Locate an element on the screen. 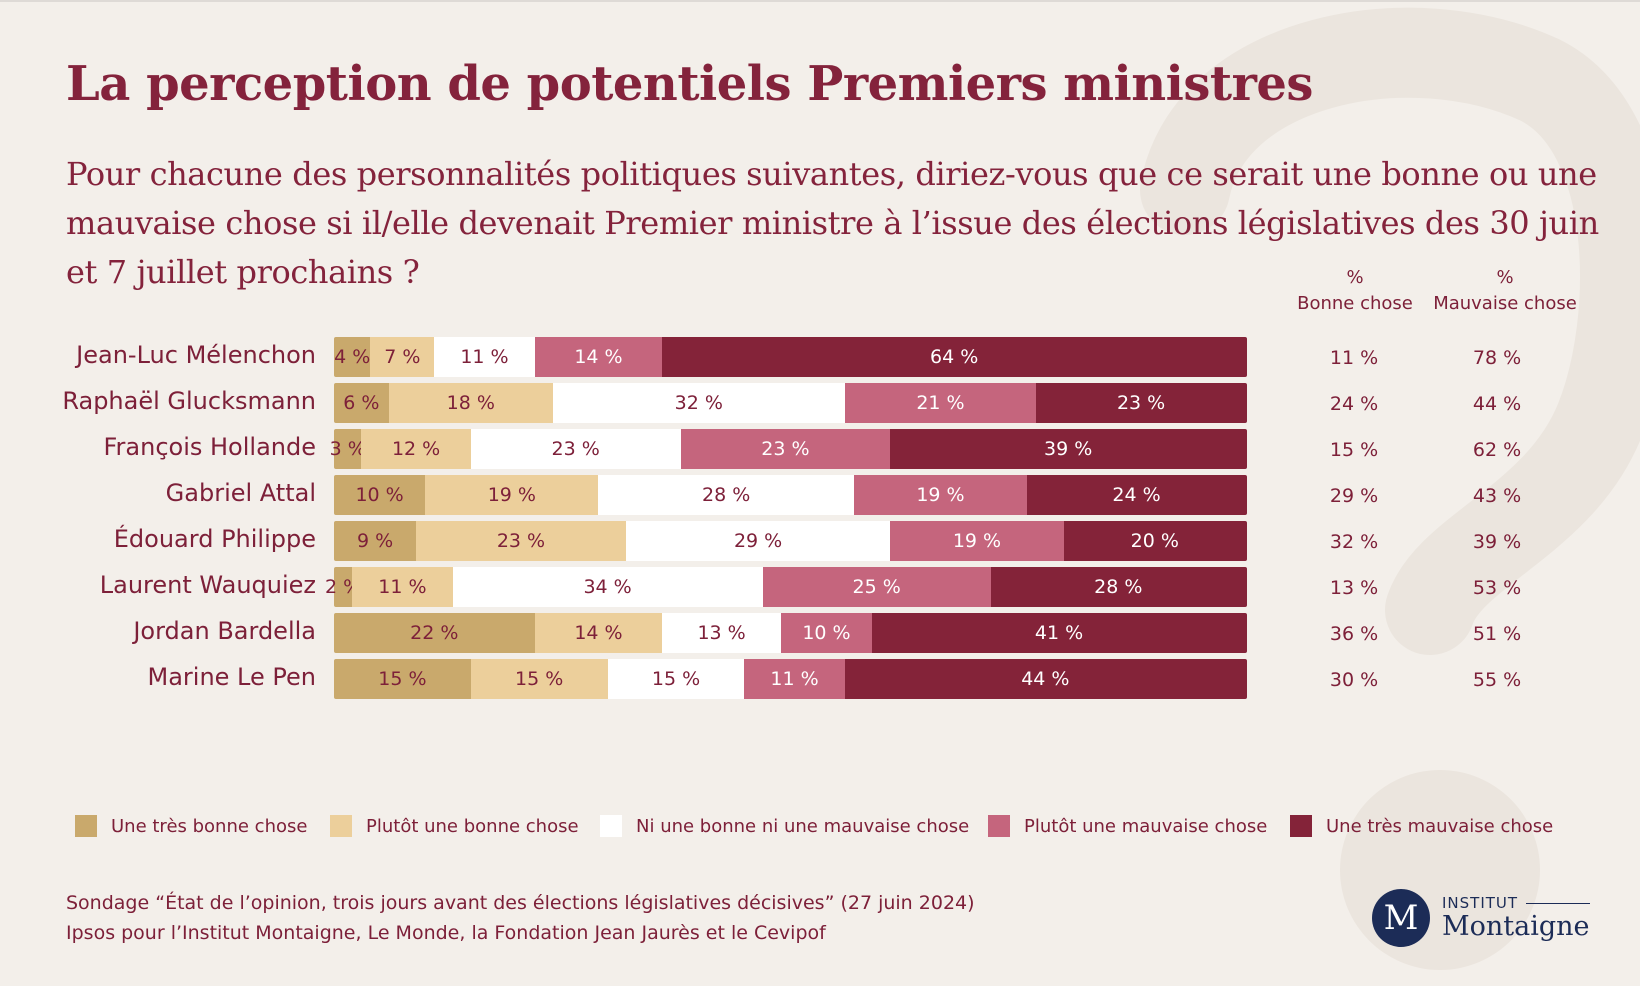  legend-label: Une très bonne chose is located at coordinates (209, 826).